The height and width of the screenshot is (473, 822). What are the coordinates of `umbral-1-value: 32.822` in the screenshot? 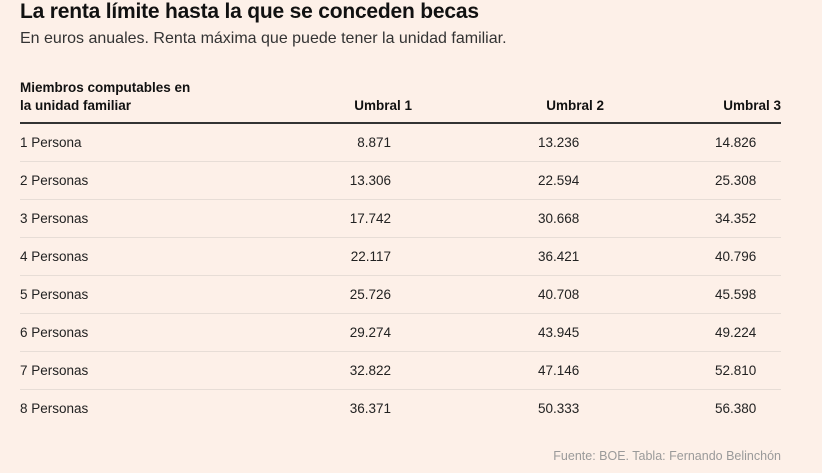 It's located at (370, 370).